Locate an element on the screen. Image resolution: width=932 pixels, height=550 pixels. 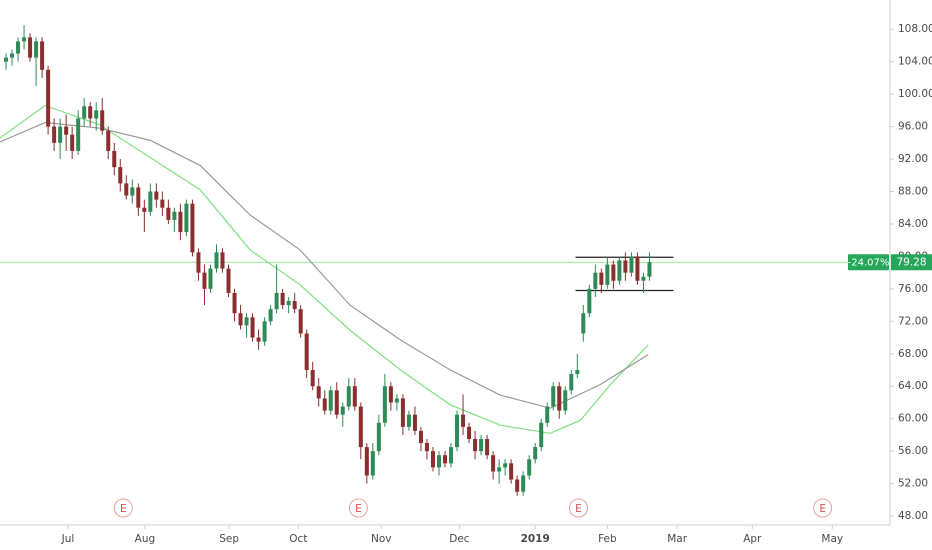
price-box is located at coordinates (911, 262).